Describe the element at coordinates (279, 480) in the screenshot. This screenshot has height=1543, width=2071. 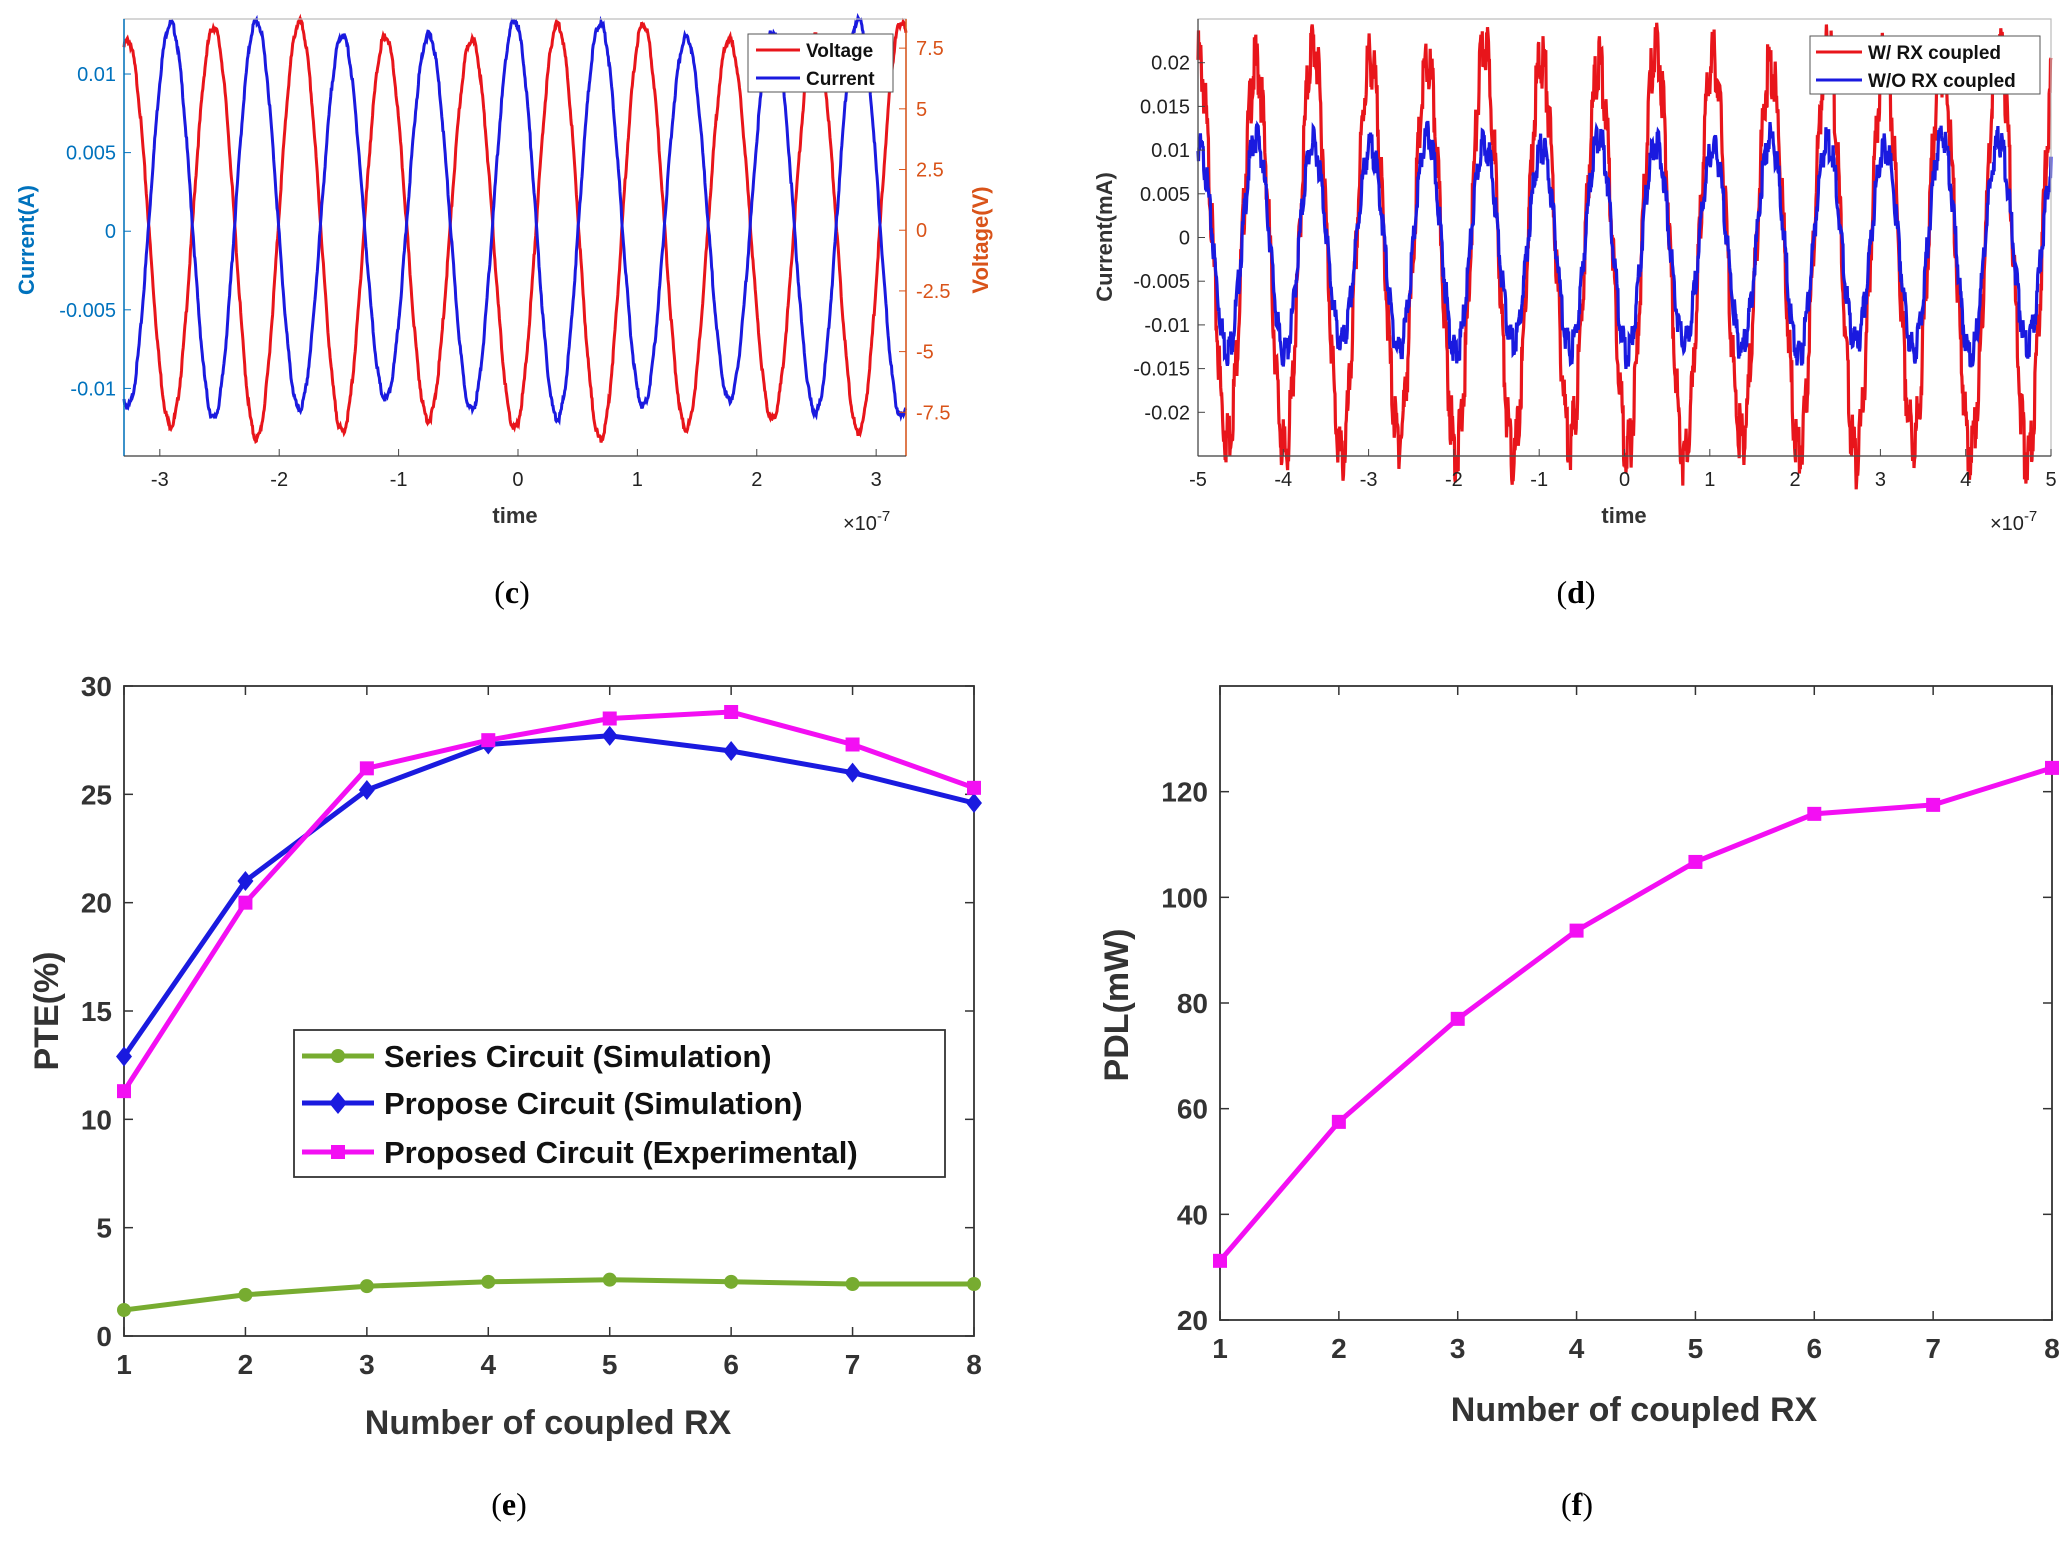
I see `panel-c-xtick-label: -2` at that location.